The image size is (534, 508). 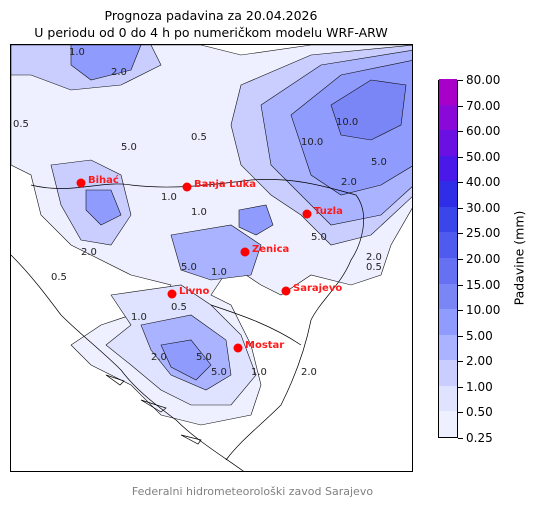 What do you see at coordinates (264, 345) in the screenshot?
I see `city-label: Mostar` at bounding box center [264, 345].